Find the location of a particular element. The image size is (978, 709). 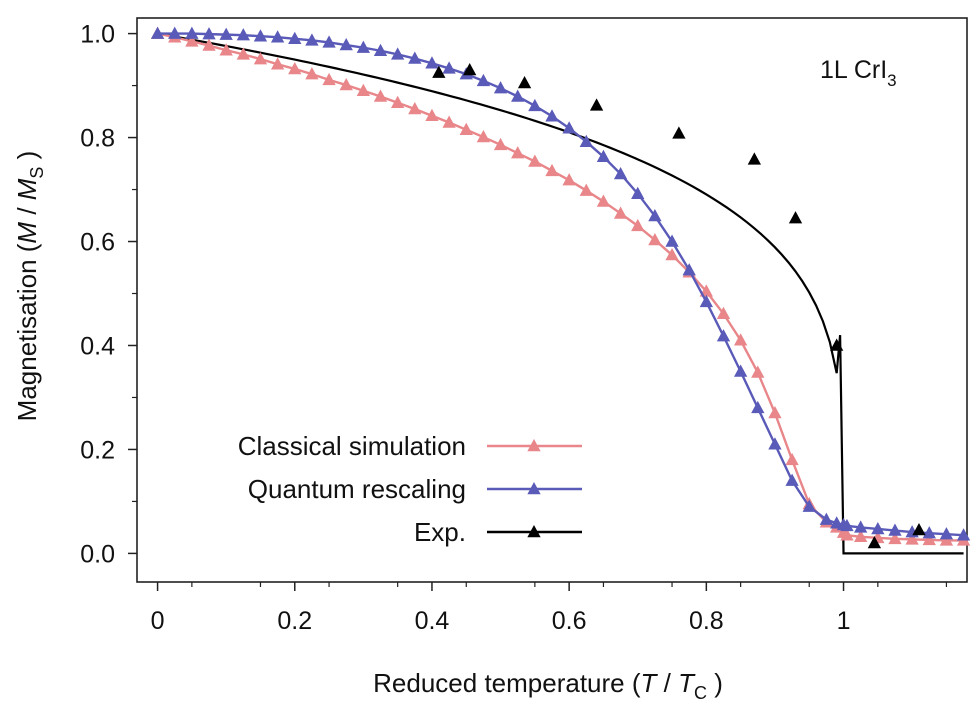

y-tick-label: 0.0 is located at coordinates (97, 554).